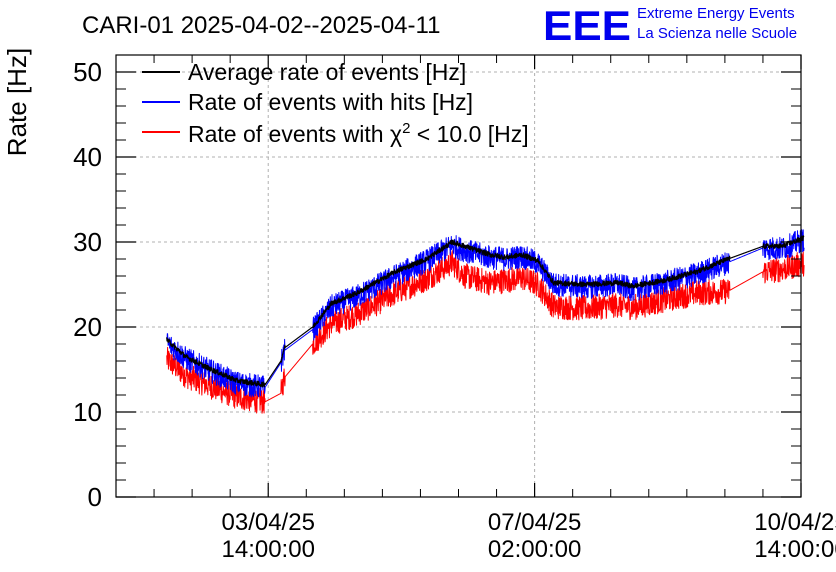 The image size is (836, 572). What do you see at coordinates (87, 412) in the screenshot?
I see `y-tick-label: 10` at bounding box center [87, 412].